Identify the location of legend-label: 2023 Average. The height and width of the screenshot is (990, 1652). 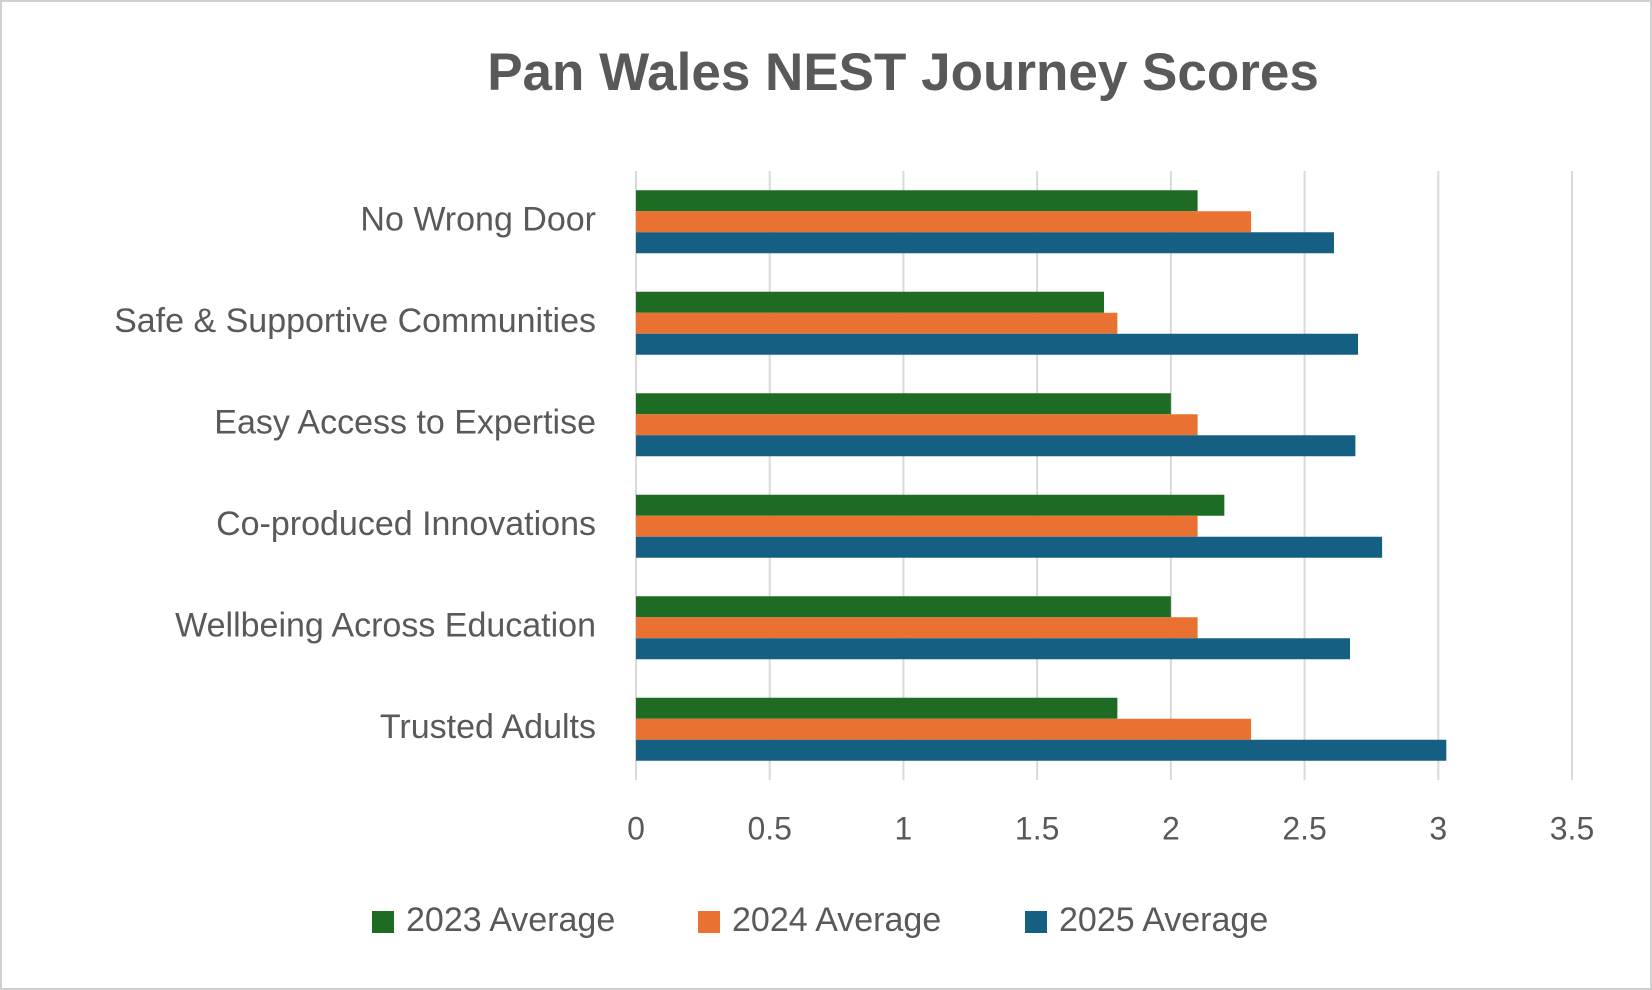
(510, 920).